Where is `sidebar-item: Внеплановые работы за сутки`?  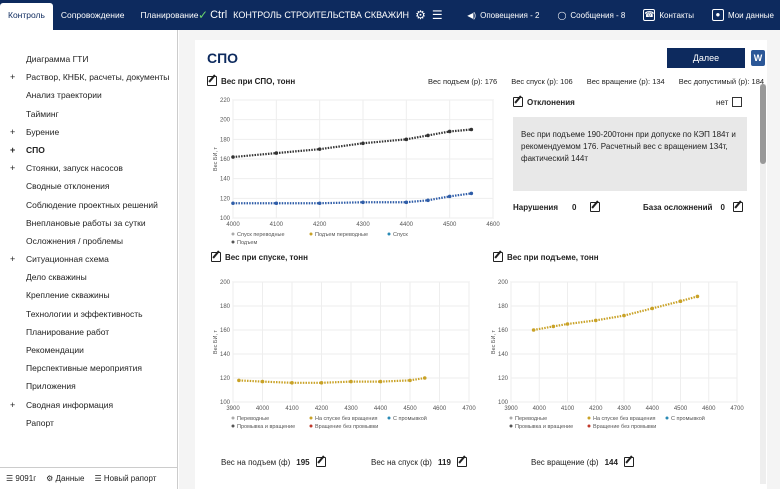
sidebar-item: Внеплановые работы за сутки is located at coordinates (89, 223).